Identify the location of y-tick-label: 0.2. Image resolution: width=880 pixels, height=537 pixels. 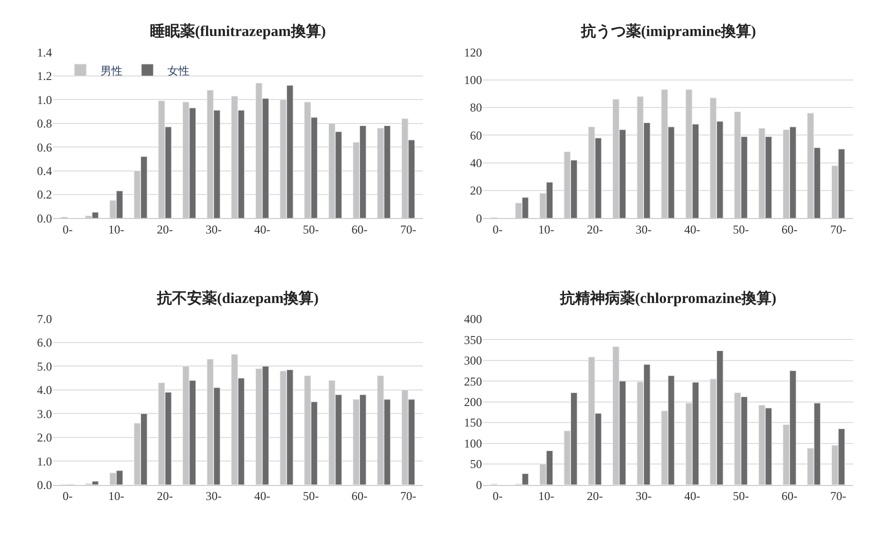
(44, 195).